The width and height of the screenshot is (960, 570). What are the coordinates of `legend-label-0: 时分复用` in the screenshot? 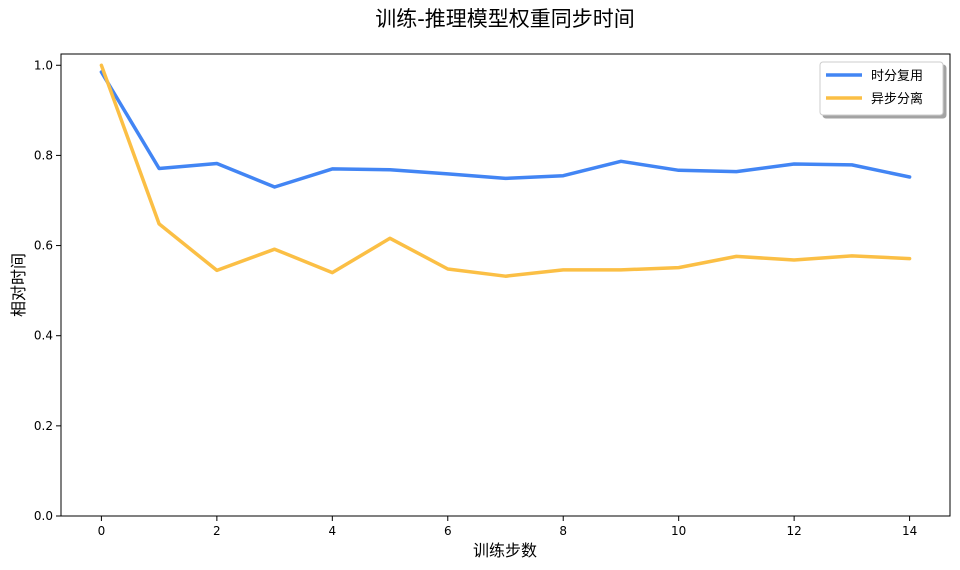 It's located at (897, 76).